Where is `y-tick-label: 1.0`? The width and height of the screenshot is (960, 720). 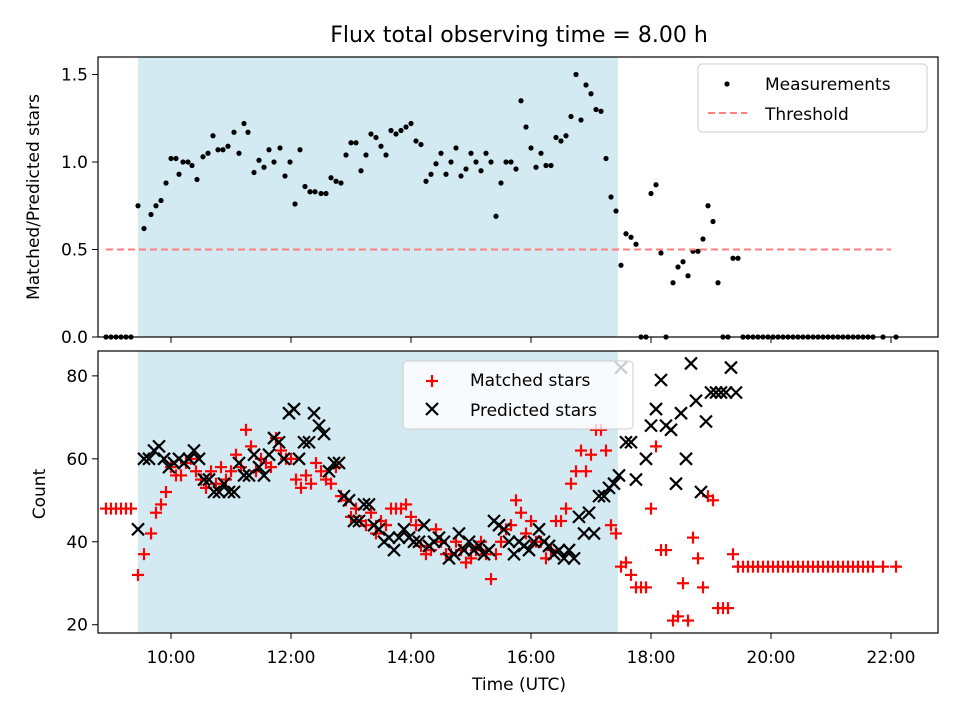
y-tick-label: 1.0 is located at coordinates (74, 163).